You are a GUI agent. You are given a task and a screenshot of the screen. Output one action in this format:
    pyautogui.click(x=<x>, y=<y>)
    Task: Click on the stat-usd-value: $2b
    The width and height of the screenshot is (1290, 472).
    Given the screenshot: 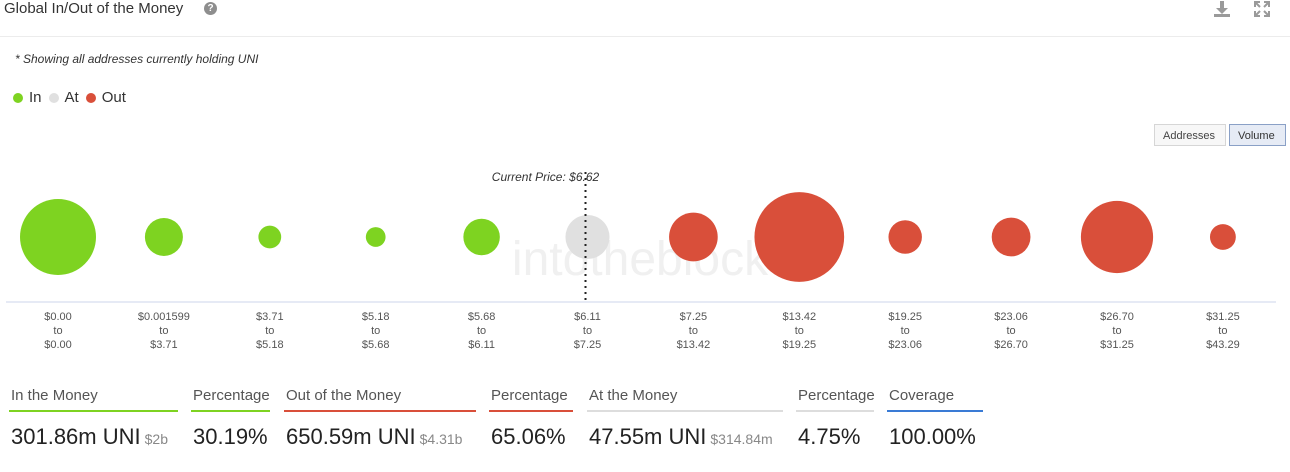 What is the action you would take?
    pyautogui.click(x=156, y=439)
    